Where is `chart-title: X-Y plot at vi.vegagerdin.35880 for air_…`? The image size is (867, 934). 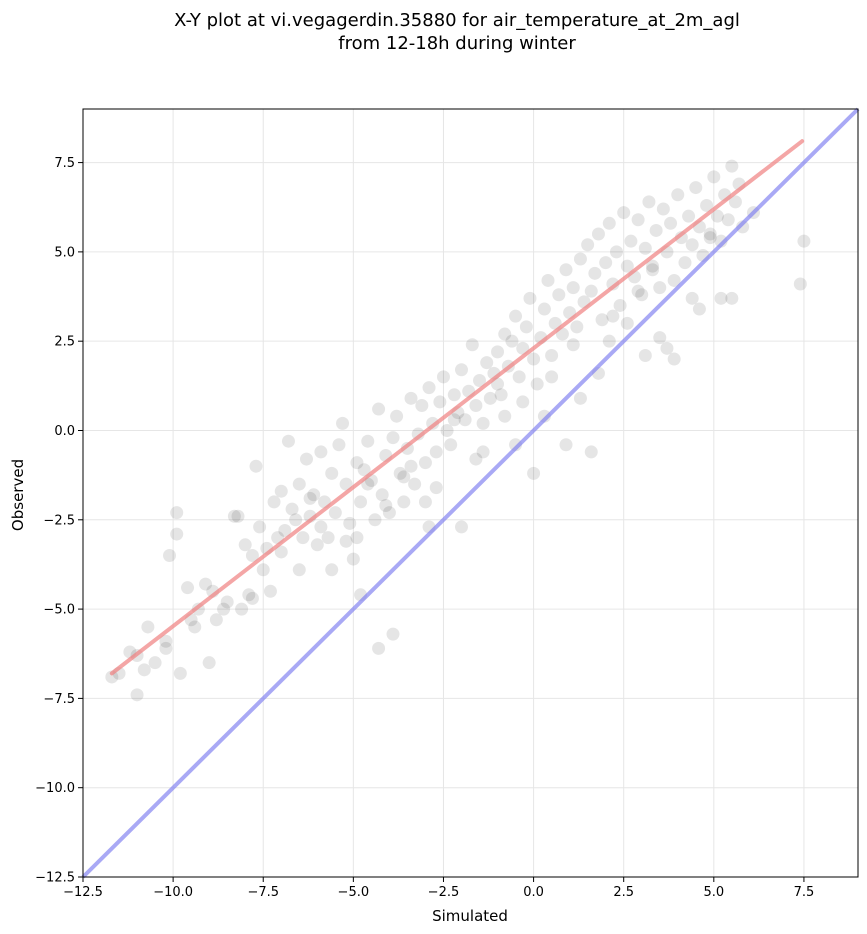
chart-title: X-Y plot at vi.vegagerdin.35880 for air_… is located at coordinates (457, 20).